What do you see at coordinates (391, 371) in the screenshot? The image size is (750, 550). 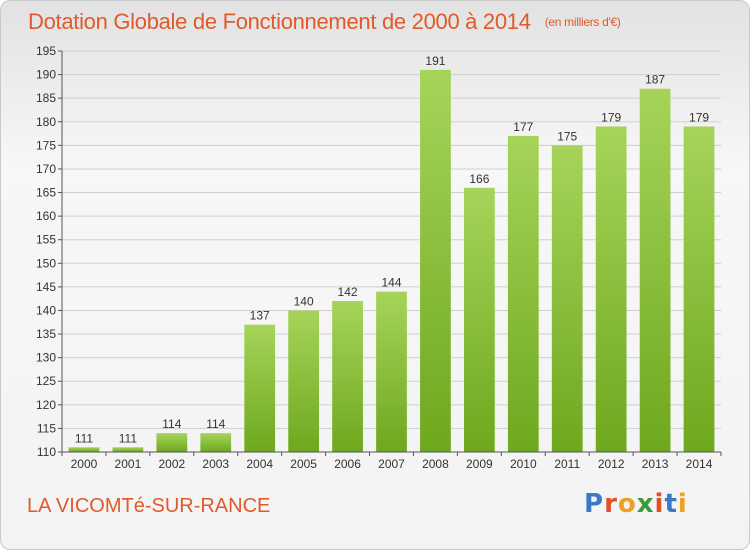 I see `bar-2007` at bounding box center [391, 371].